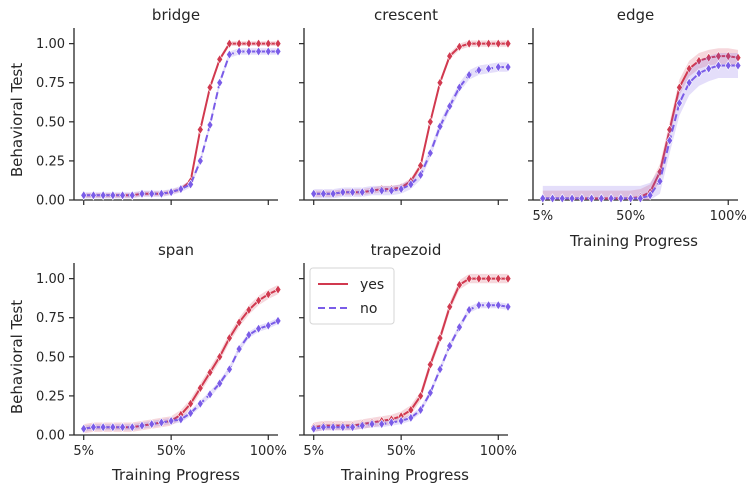 The image size is (748, 494). What do you see at coordinates (640, 132) in the screenshot?
I see `series-line-edge-no` at bounding box center [640, 132].